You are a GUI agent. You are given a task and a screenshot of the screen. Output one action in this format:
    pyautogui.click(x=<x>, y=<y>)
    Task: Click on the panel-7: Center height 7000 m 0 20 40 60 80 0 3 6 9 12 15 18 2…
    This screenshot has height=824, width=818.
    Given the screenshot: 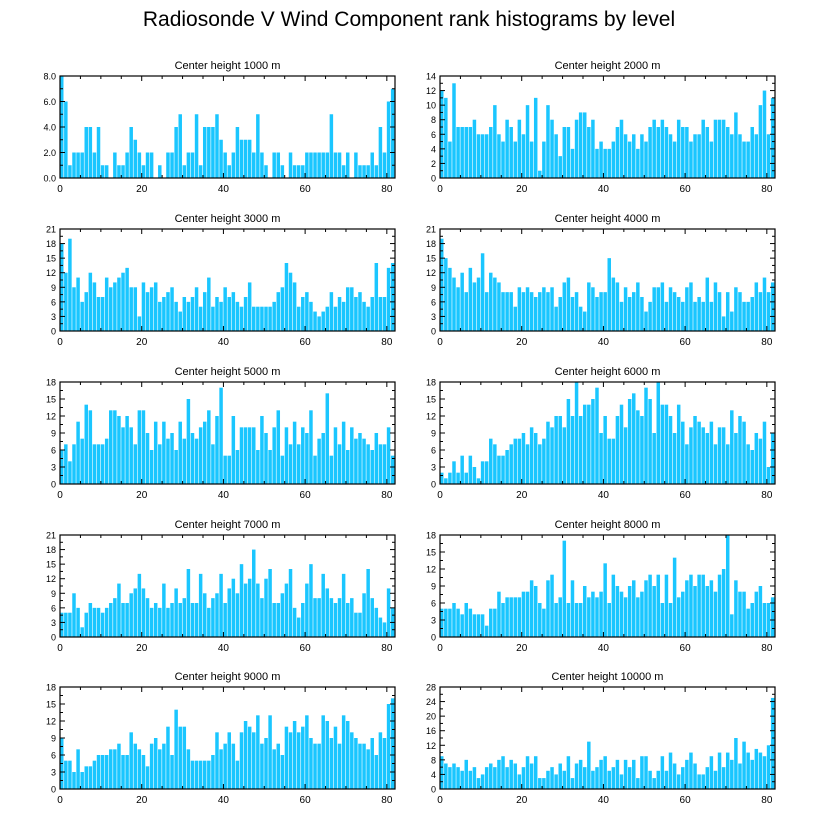 What is the action you would take?
    pyautogui.click(x=221, y=586)
    